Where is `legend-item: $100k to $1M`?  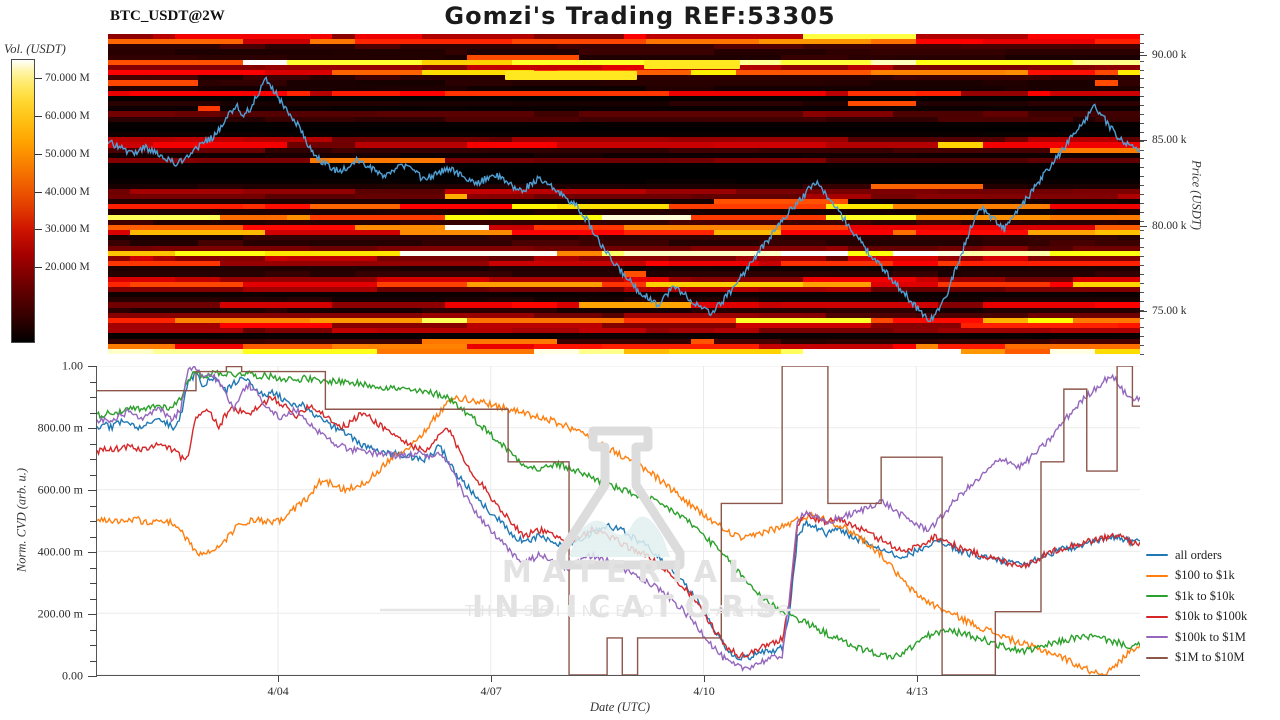 legend-item: $100k to $1M is located at coordinates (1196, 637).